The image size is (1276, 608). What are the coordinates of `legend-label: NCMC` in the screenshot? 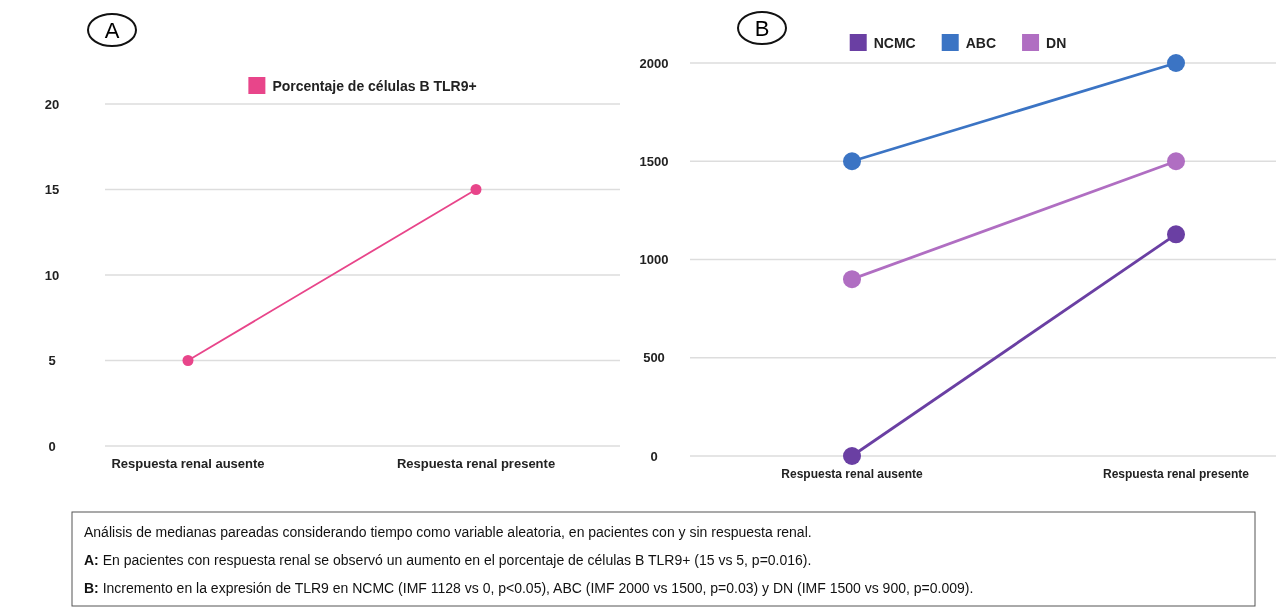 It's located at (894, 43).